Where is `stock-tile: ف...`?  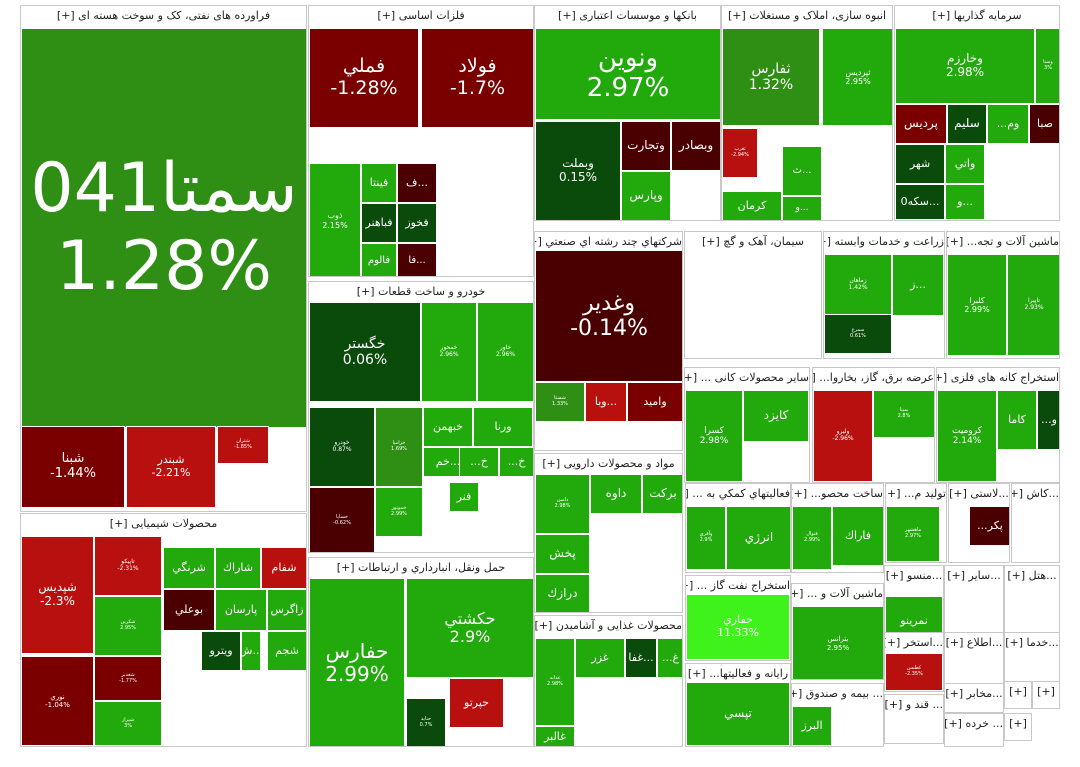
stock-tile: ف... is located at coordinates (417, 183).